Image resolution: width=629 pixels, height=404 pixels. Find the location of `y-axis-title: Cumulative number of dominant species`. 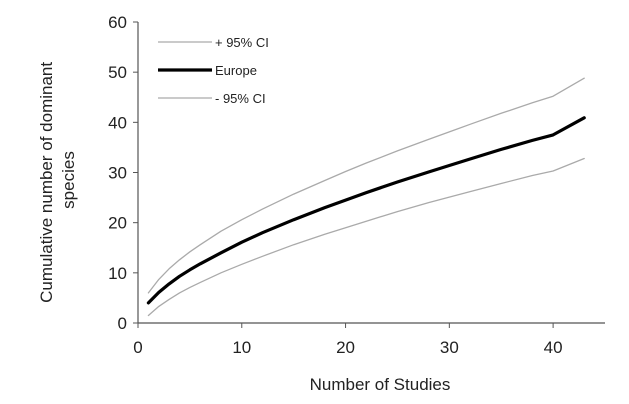

y-axis-title: Cumulative number of dominant species is located at coordinates (57, 180).